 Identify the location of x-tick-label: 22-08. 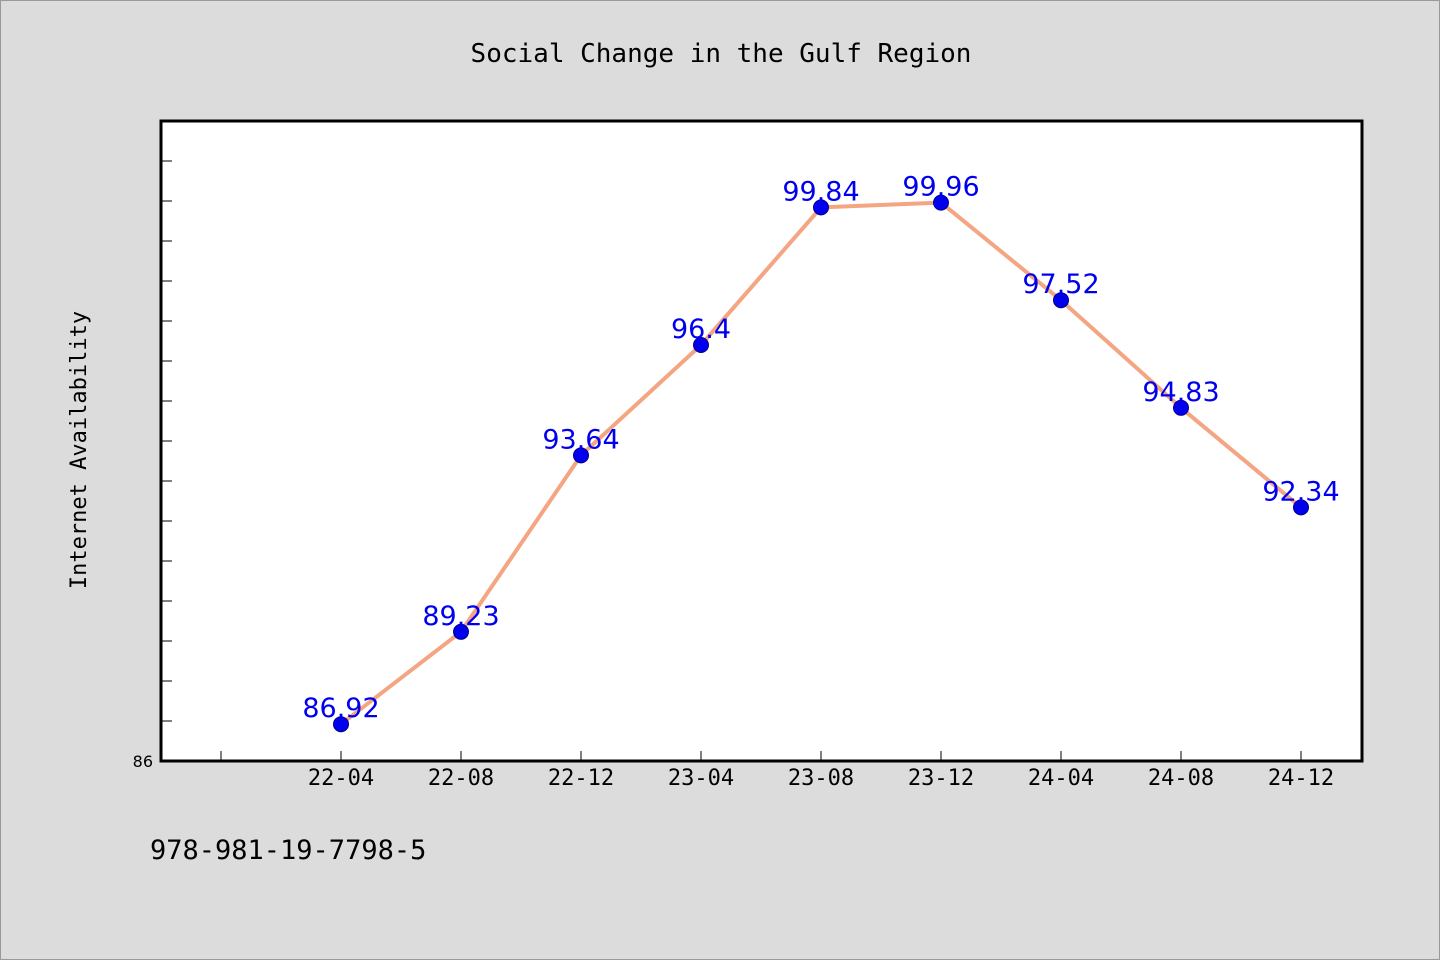
(461, 778).